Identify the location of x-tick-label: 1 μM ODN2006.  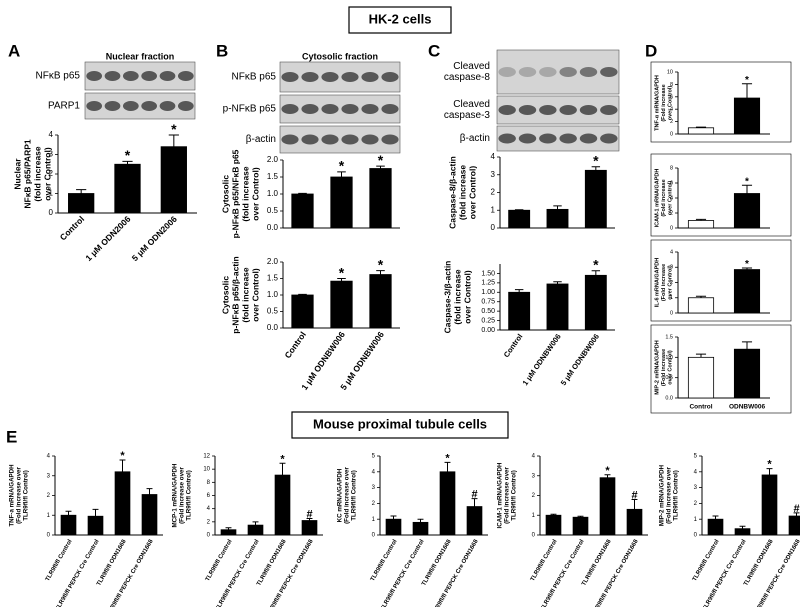
(107, 238).